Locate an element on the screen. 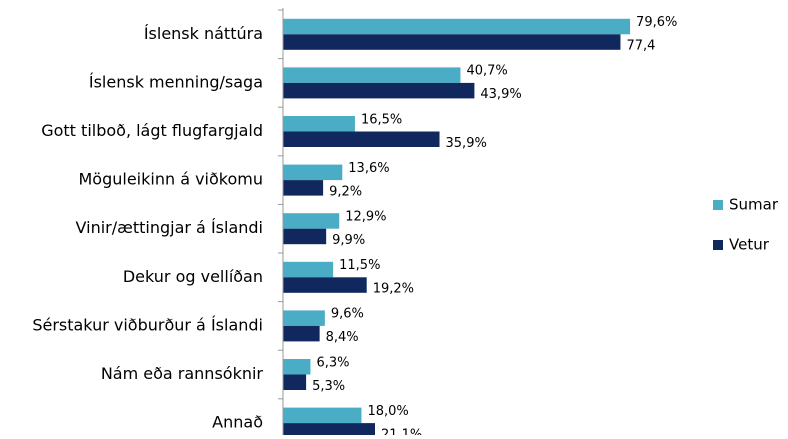 The image size is (788, 439). value-label: 12,9% is located at coordinates (365, 216).